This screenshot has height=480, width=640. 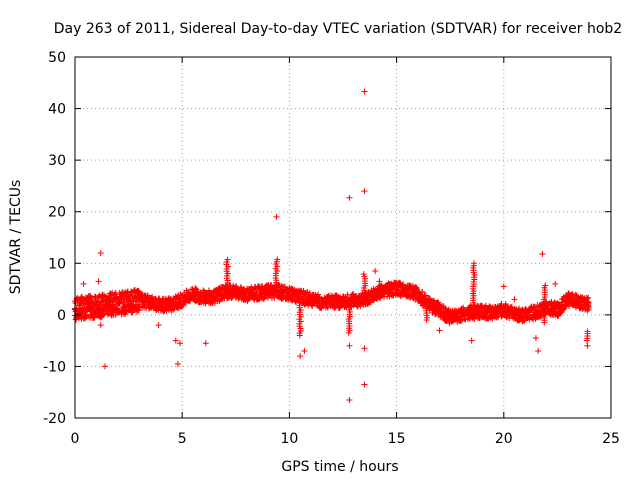 What do you see at coordinates (289, 439) in the screenshot?
I see `x-tick-label: 10` at bounding box center [289, 439].